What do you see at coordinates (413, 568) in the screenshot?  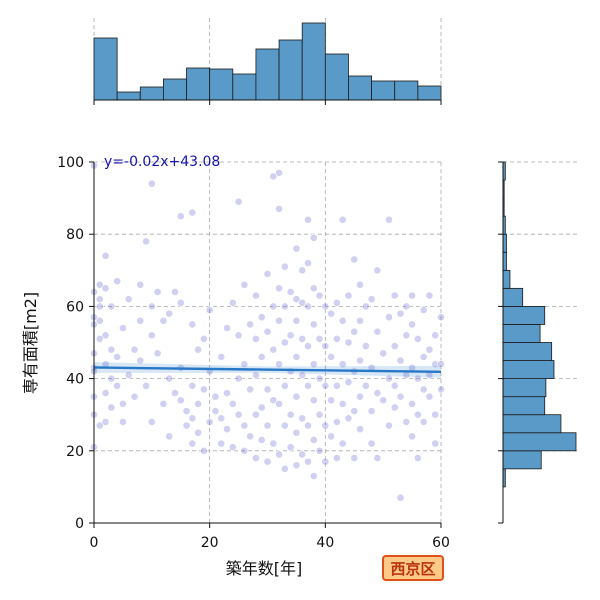 I see `region-badge: 西京区` at bounding box center [413, 568].